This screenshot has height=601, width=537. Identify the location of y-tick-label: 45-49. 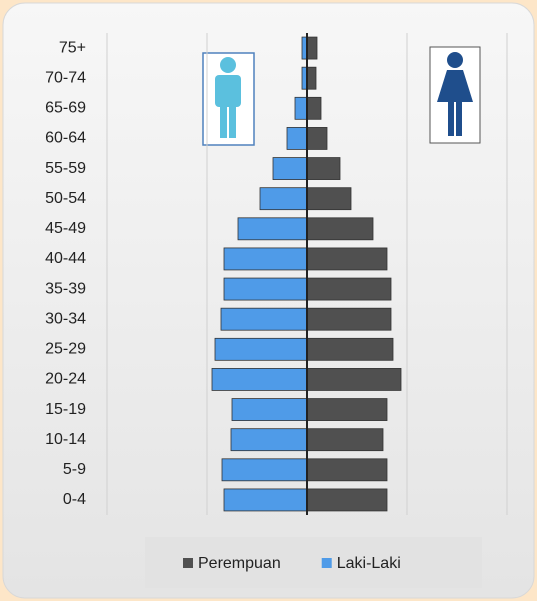
(65, 228).